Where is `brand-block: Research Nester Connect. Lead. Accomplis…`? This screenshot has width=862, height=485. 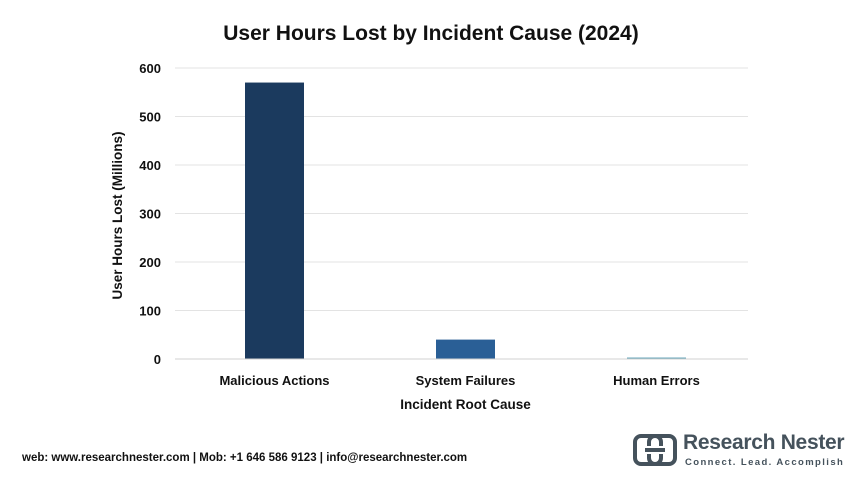
brand-block: Research Nester Connect. Lead. Accomplis… is located at coordinates (740, 451).